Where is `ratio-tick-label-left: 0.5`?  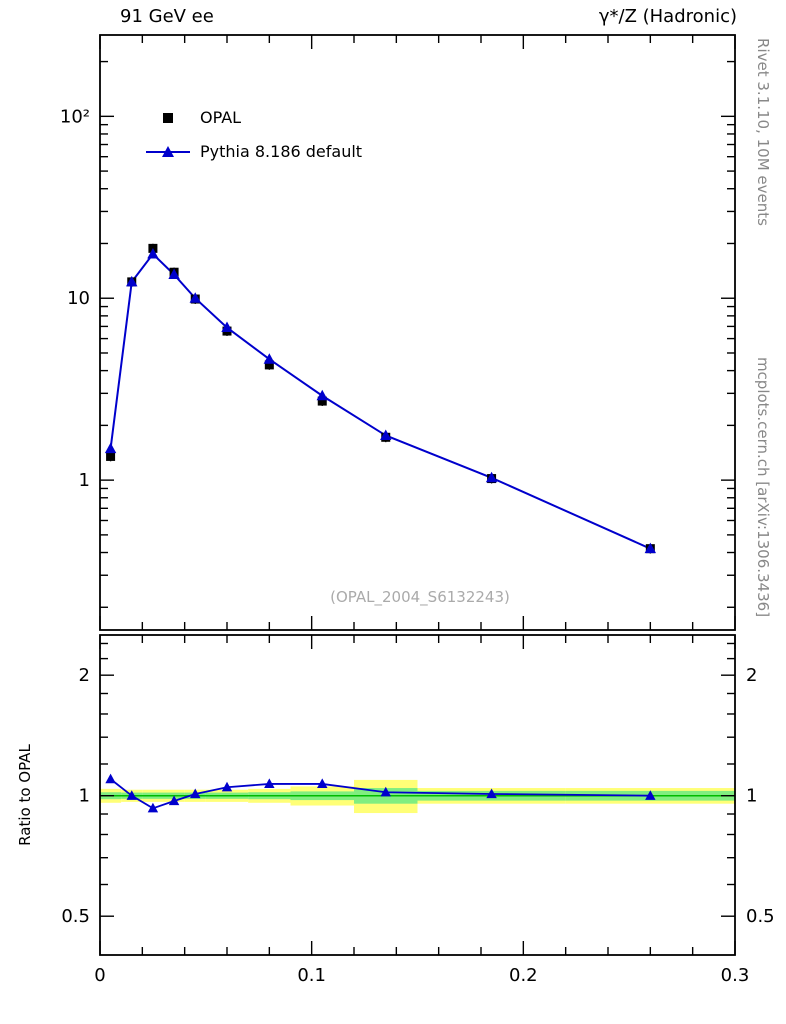
ratio-tick-label-left: 0.5 is located at coordinates (75, 916).